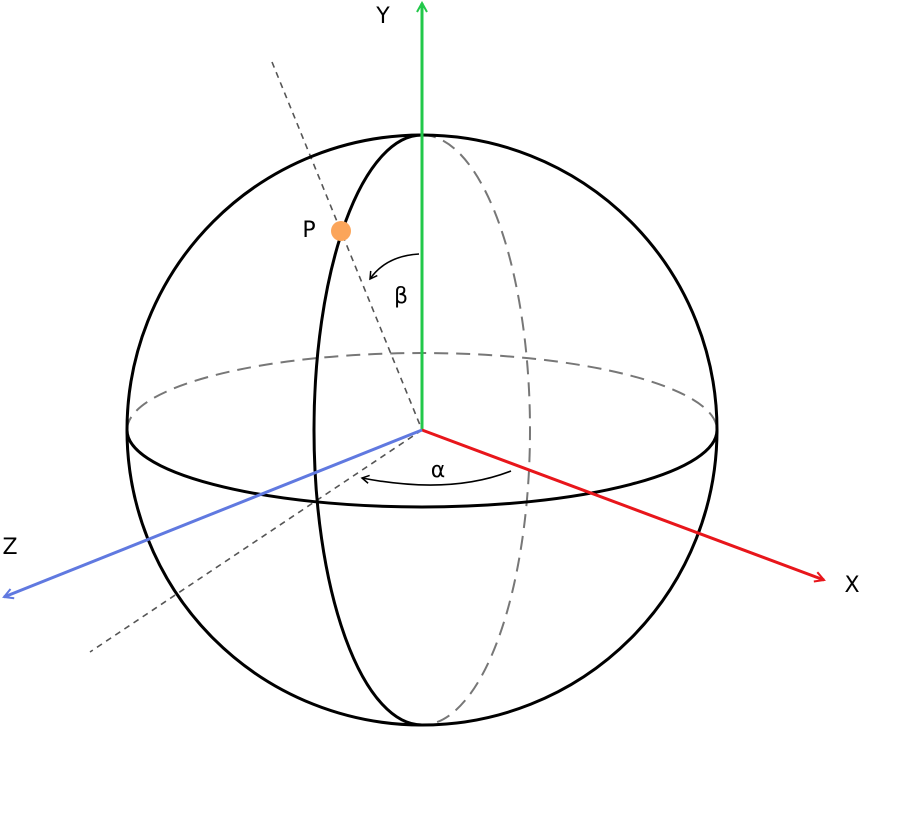  What do you see at coordinates (382, 16) in the screenshot?
I see `y-axis-label: Y` at bounding box center [382, 16].